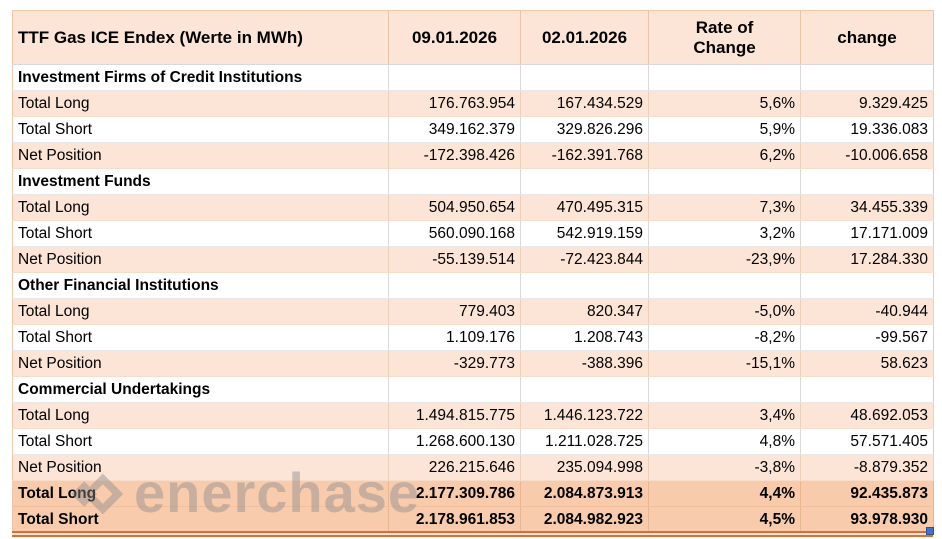 Image resolution: width=942 pixels, height=539 pixels. What do you see at coordinates (454, 129) in the screenshot?
I see `value-cell: 349.162.379` at bounding box center [454, 129].